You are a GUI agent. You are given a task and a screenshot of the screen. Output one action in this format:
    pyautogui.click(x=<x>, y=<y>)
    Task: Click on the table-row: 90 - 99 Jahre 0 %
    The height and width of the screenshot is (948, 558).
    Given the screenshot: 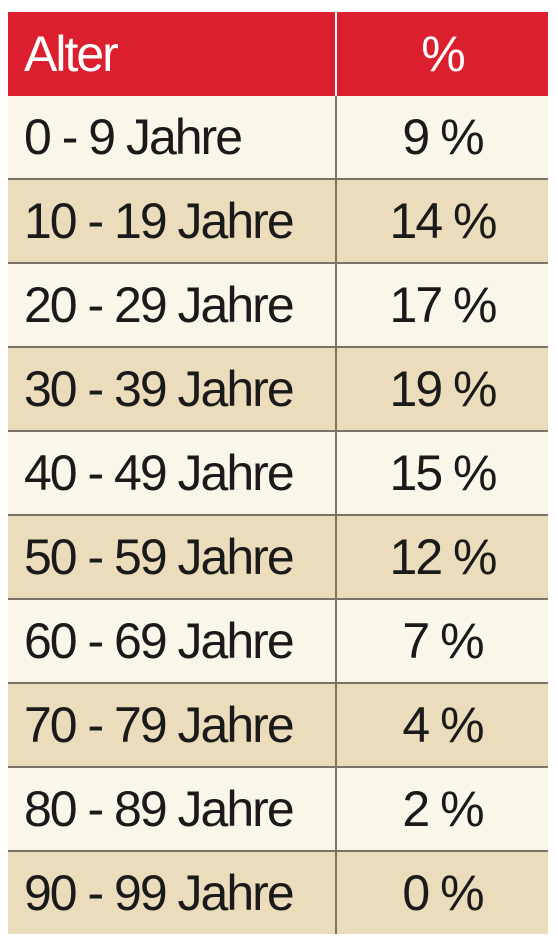 What is the action you would take?
    pyautogui.click(x=278, y=892)
    